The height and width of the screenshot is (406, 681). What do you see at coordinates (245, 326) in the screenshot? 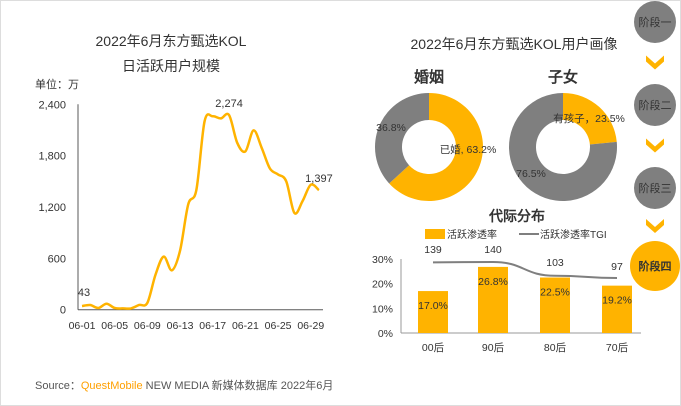
I see `x-tick-label: 06-21` at bounding box center [245, 326].